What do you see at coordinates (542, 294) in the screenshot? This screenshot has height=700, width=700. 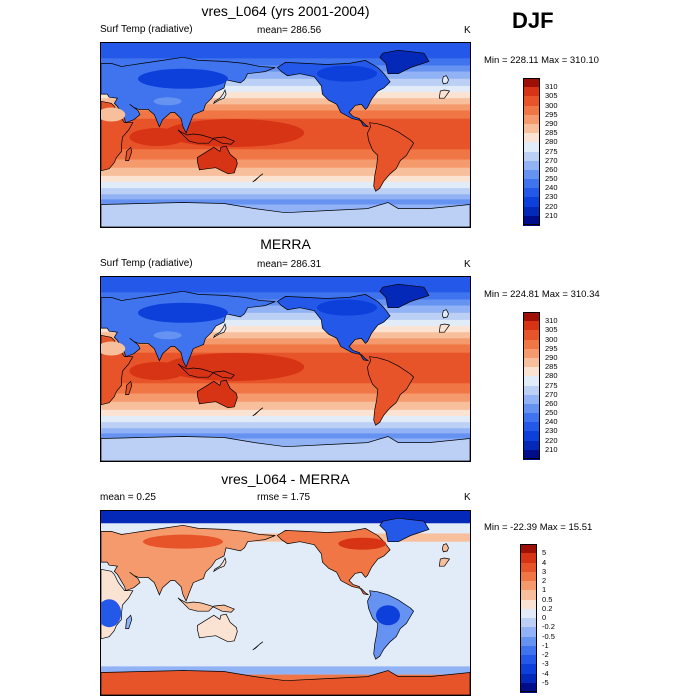 I see `panel-2-minmax: Min = 224.81 Max = 310.34` at bounding box center [542, 294].